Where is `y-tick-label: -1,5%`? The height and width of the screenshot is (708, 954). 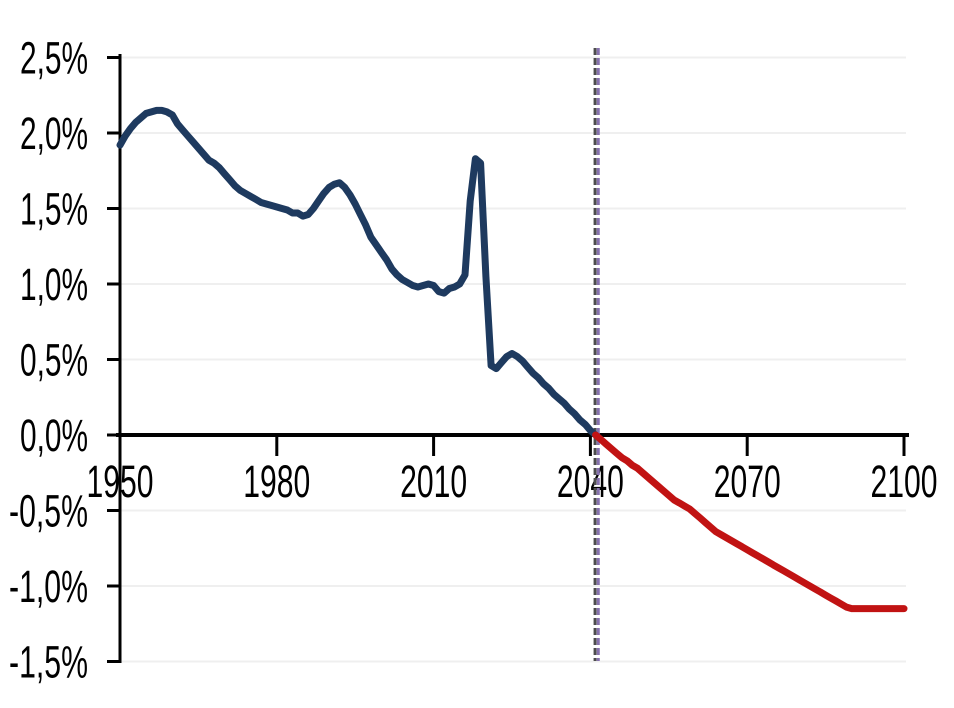
y-tick-label: -1,5% is located at coordinates (48, 662).